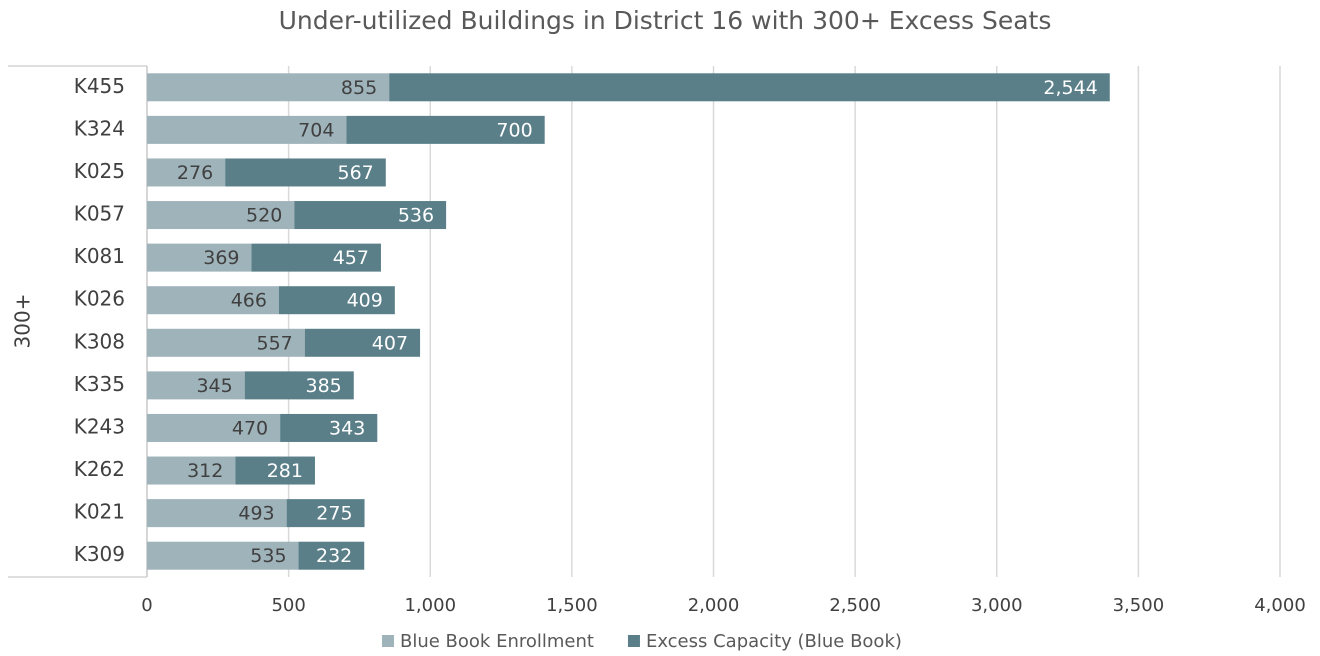  I want to click on legend-label: Blue Book Enrollment, so click(497, 641).